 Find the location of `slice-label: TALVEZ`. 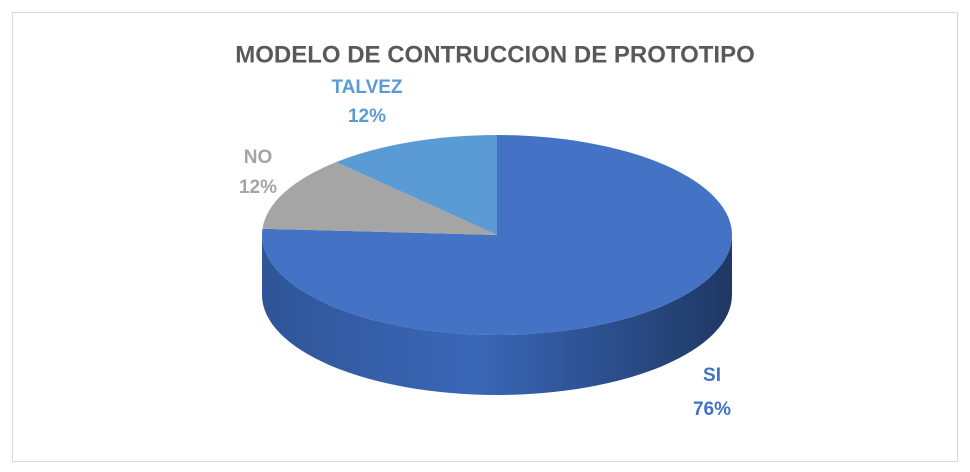

slice-label: TALVEZ is located at coordinates (366, 87).